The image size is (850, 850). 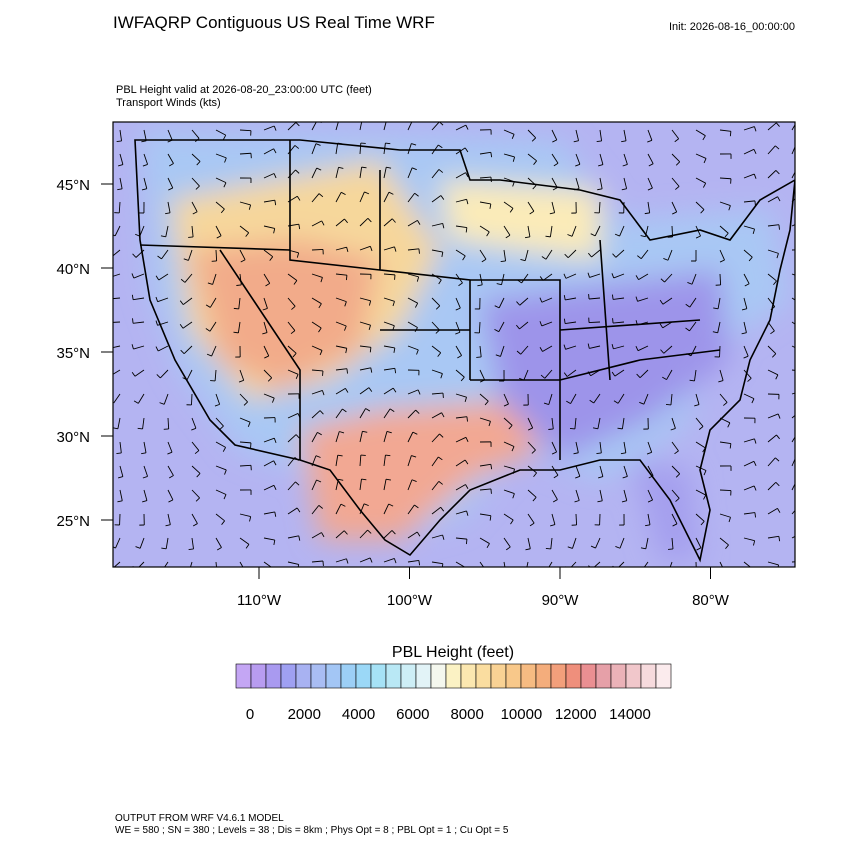 I want to click on subtitle: Transport Winds (kts), so click(x=168, y=103).